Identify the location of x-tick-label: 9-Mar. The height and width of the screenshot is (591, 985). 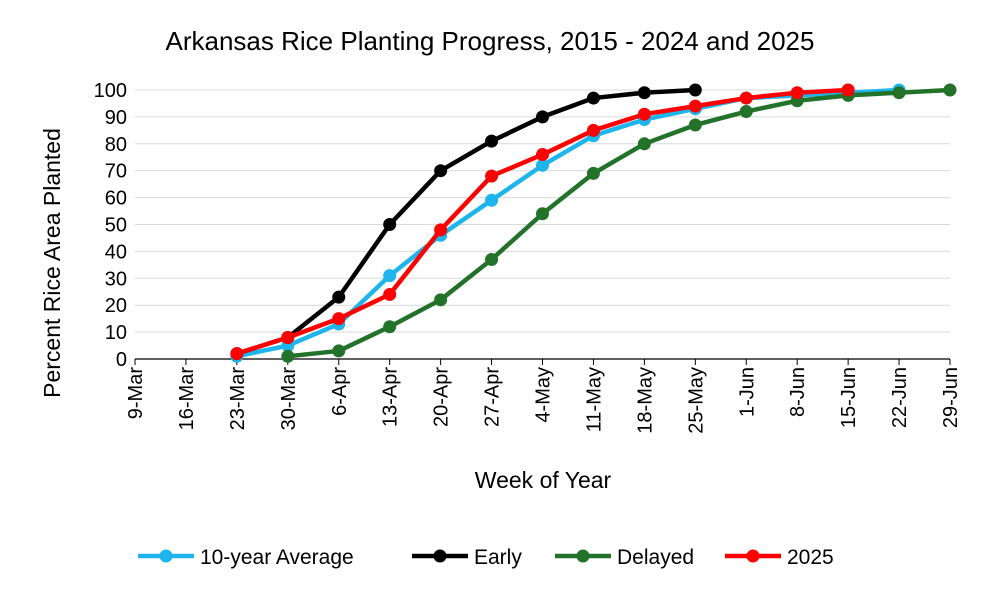
(136, 393).